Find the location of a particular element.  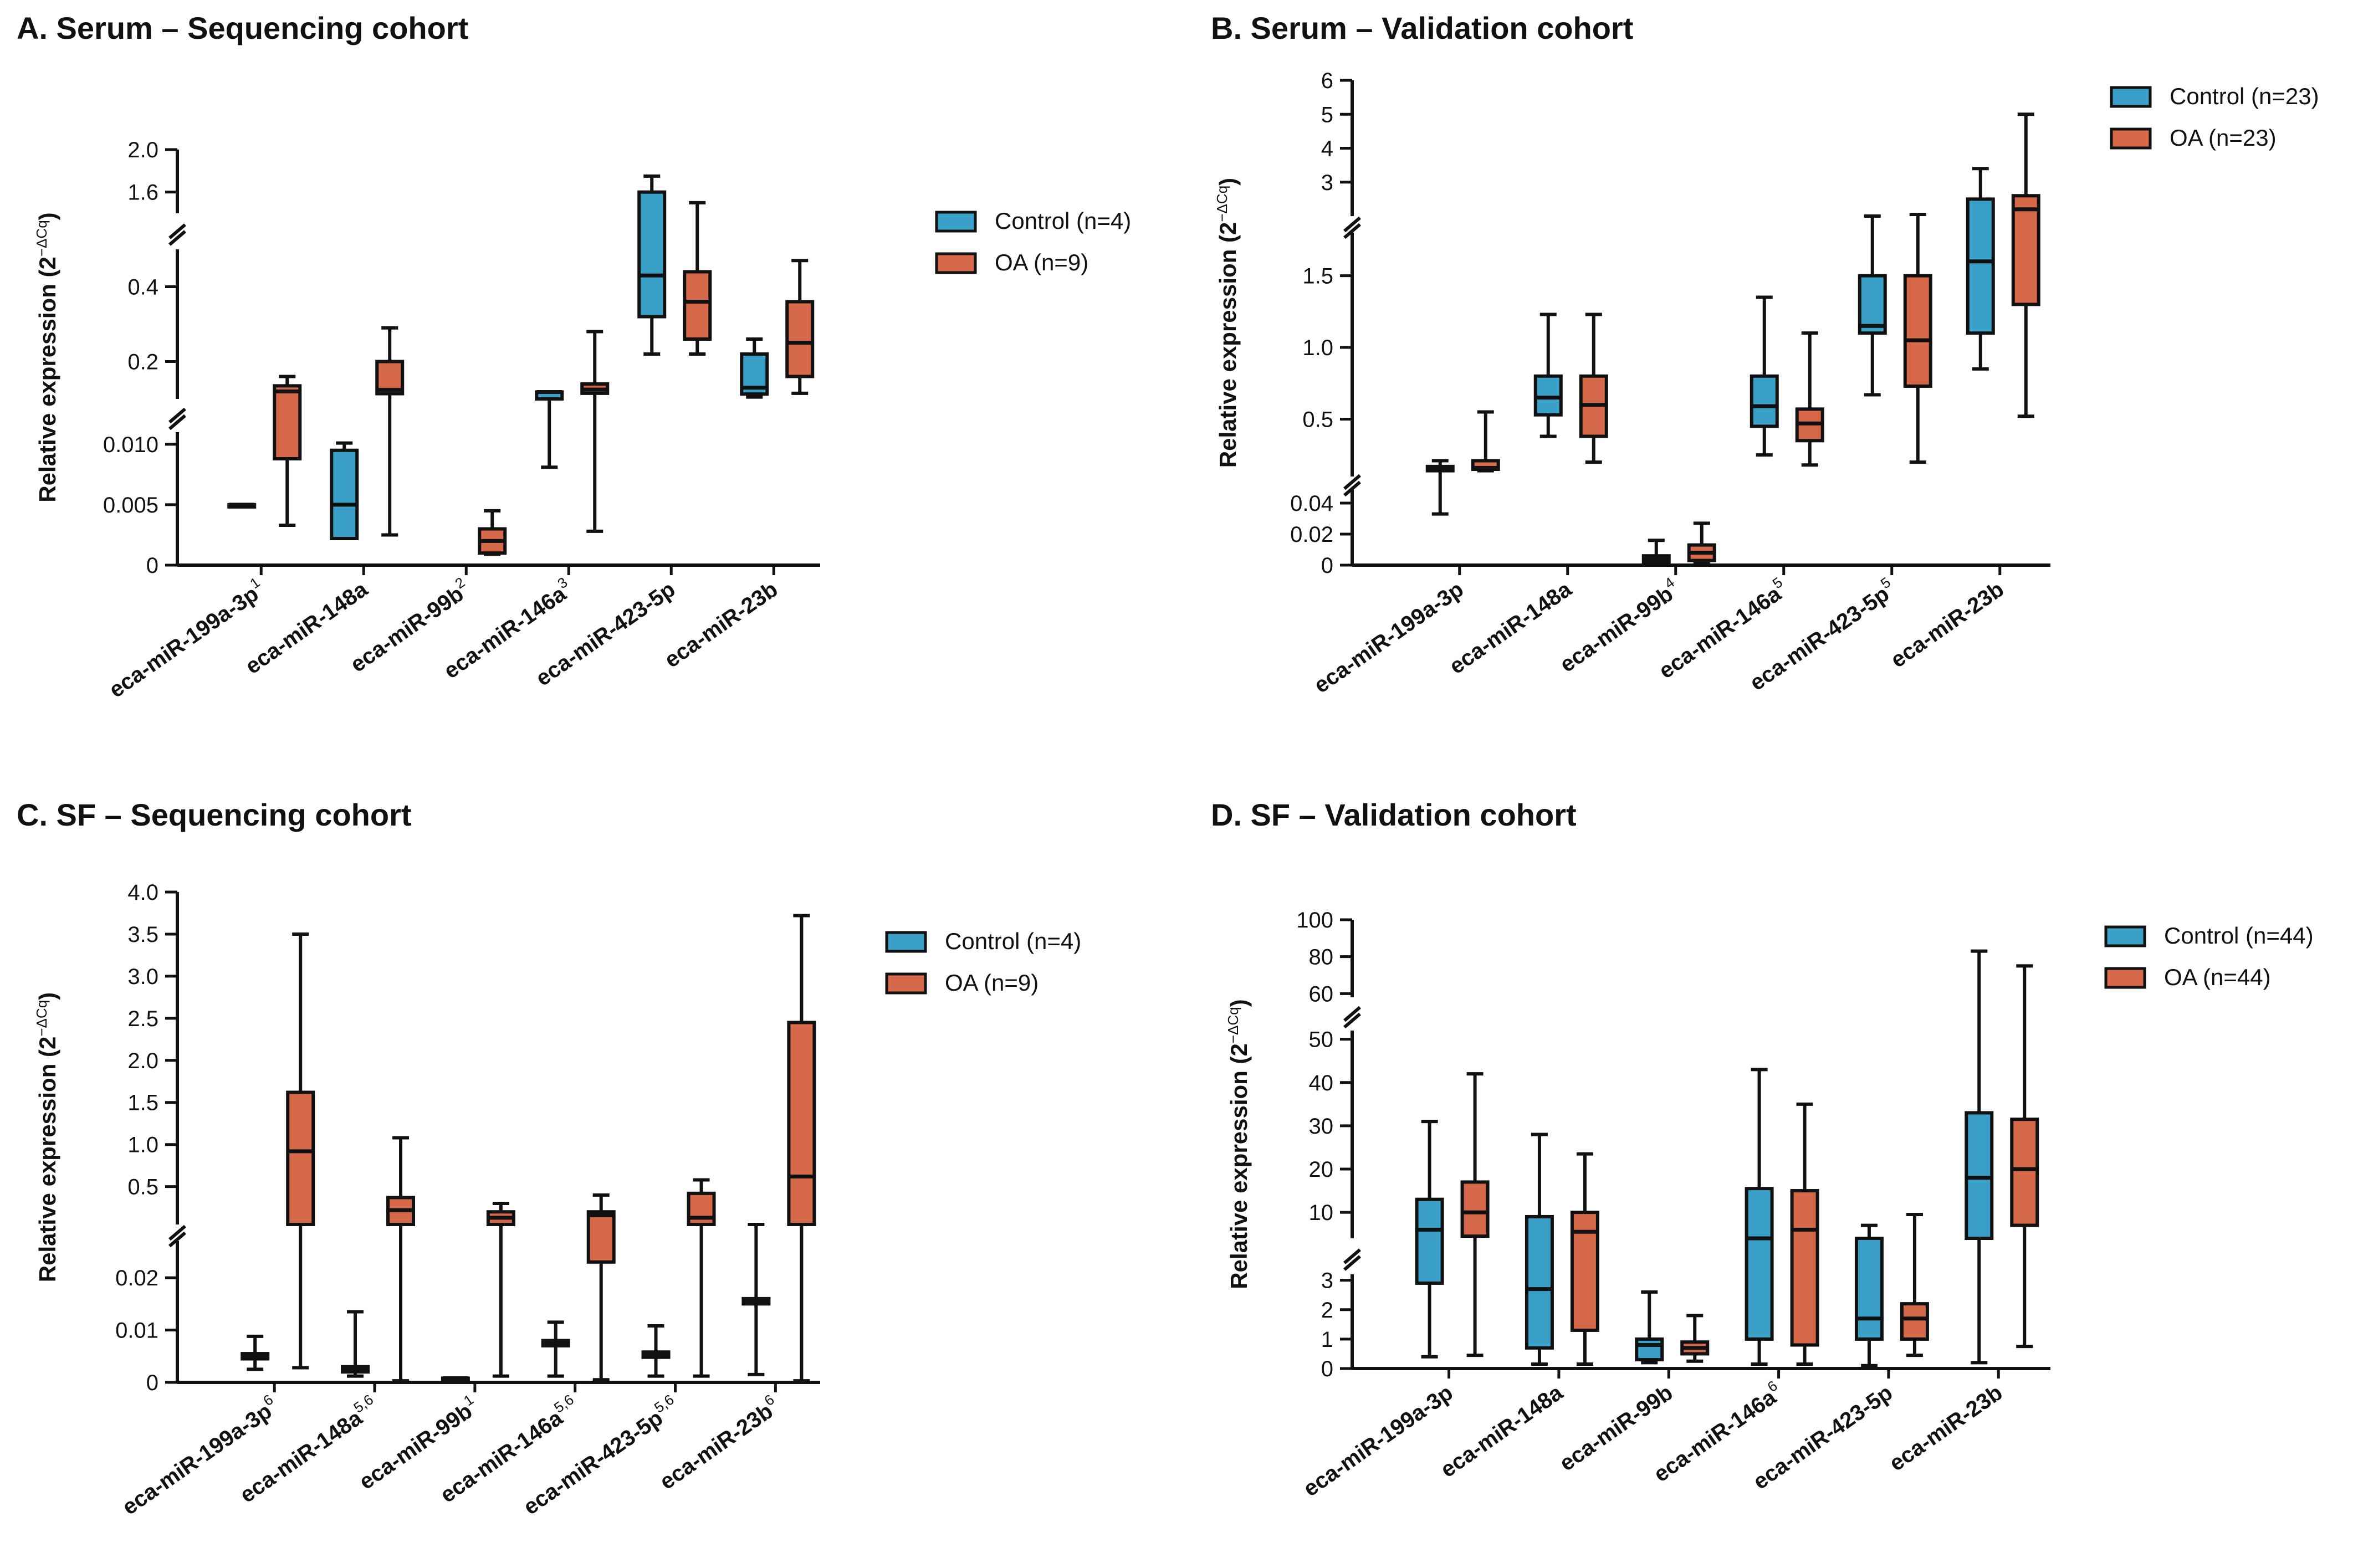

y-tick-label: 20 is located at coordinates (1321, 1169).